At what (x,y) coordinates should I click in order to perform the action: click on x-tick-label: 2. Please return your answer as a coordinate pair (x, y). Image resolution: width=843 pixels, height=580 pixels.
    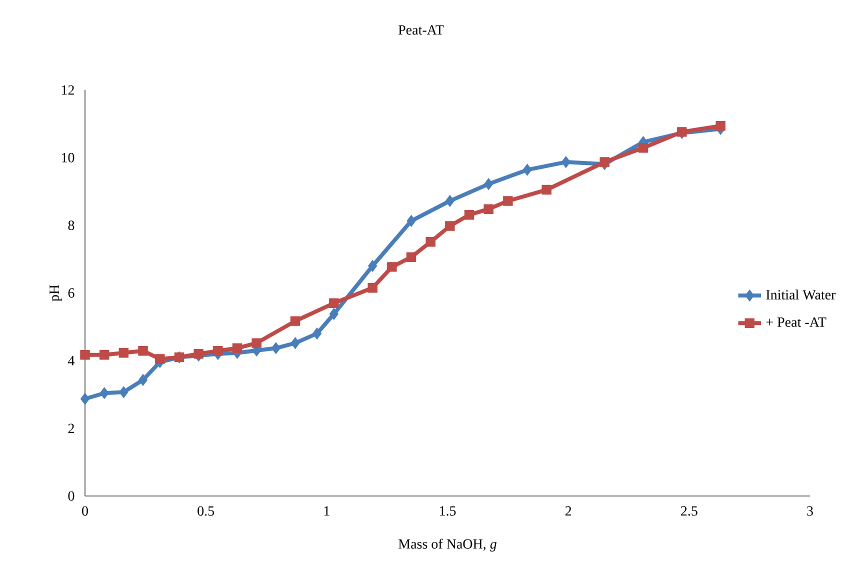
    Looking at the image, I should click on (568, 511).